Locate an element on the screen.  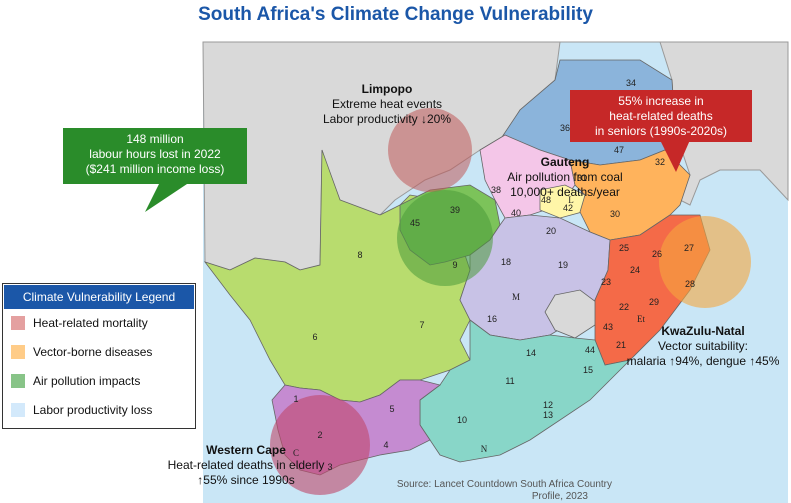
region-number: 27 is located at coordinates (689, 248).